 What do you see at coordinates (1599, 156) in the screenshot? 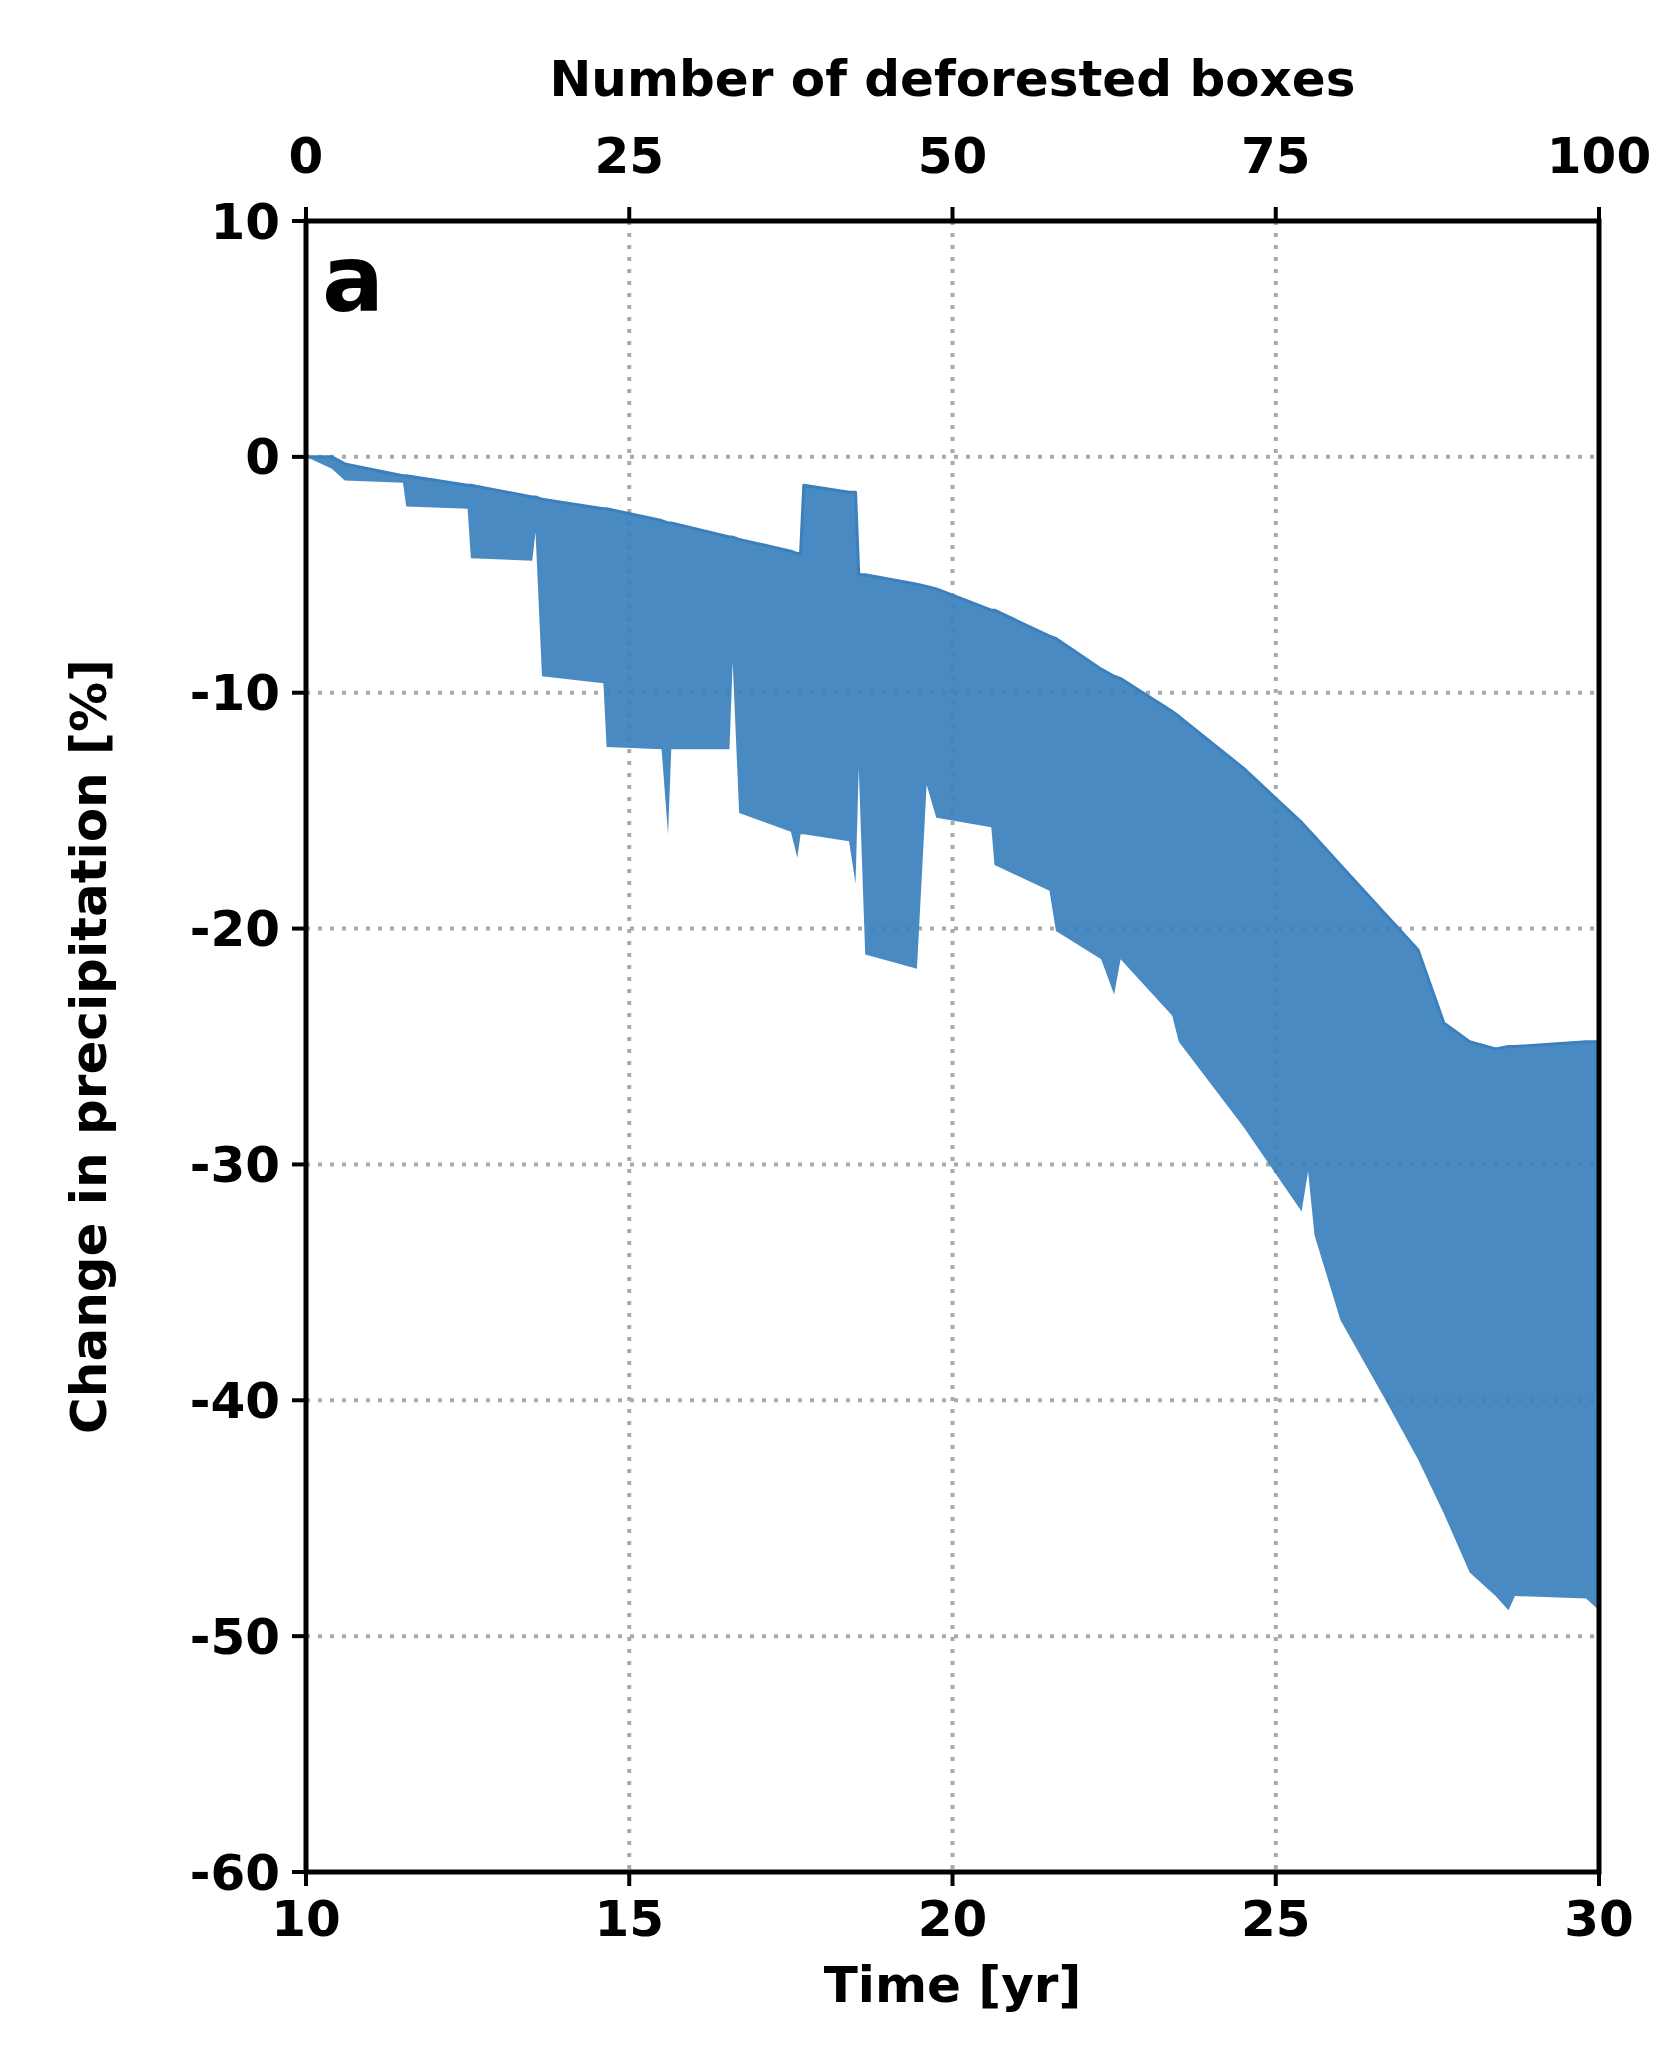
I see `x2-tick-label: 100` at bounding box center [1599, 156].